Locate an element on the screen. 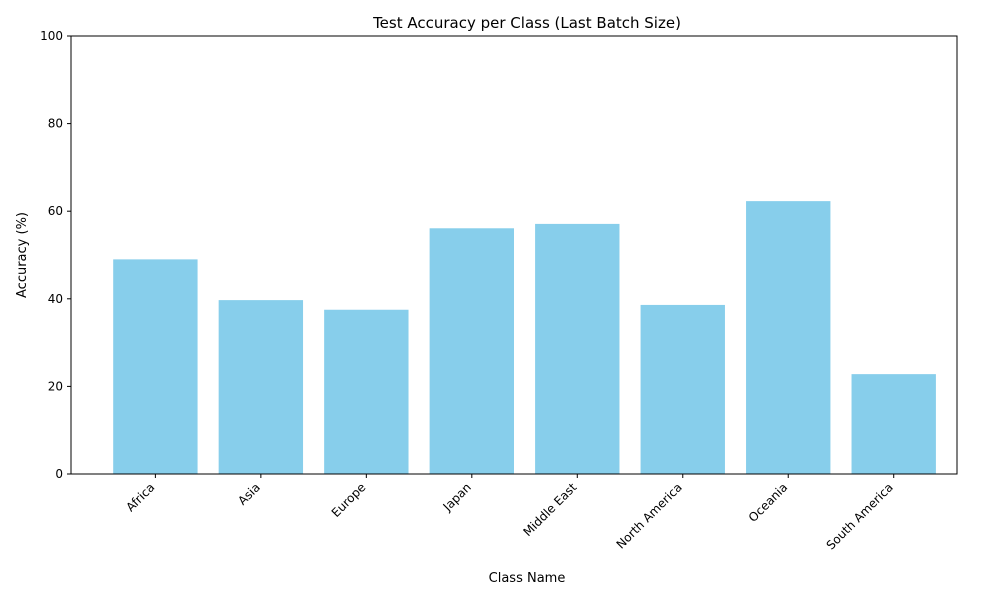 The width and height of the screenshot is (1000, 604). bar-oceania is located at coordinates (788, 337).